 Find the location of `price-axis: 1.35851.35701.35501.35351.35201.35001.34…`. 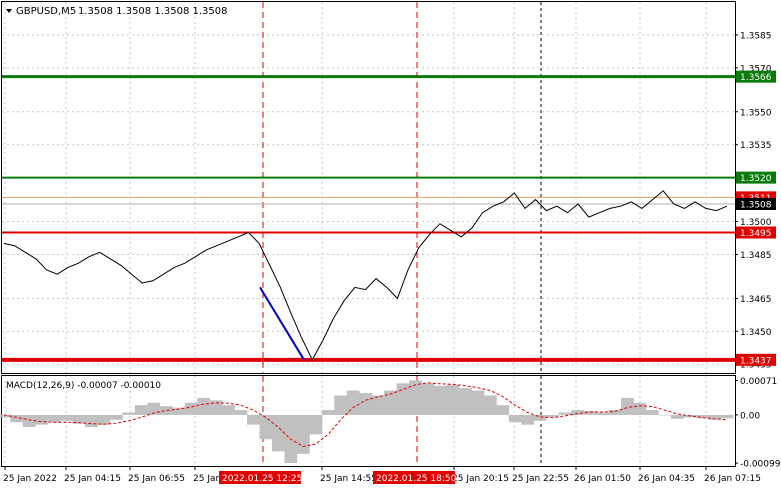

price-axis: 1.35851.35701.35501.35351.35201.35001.34… is located at coordinates (755, 201).